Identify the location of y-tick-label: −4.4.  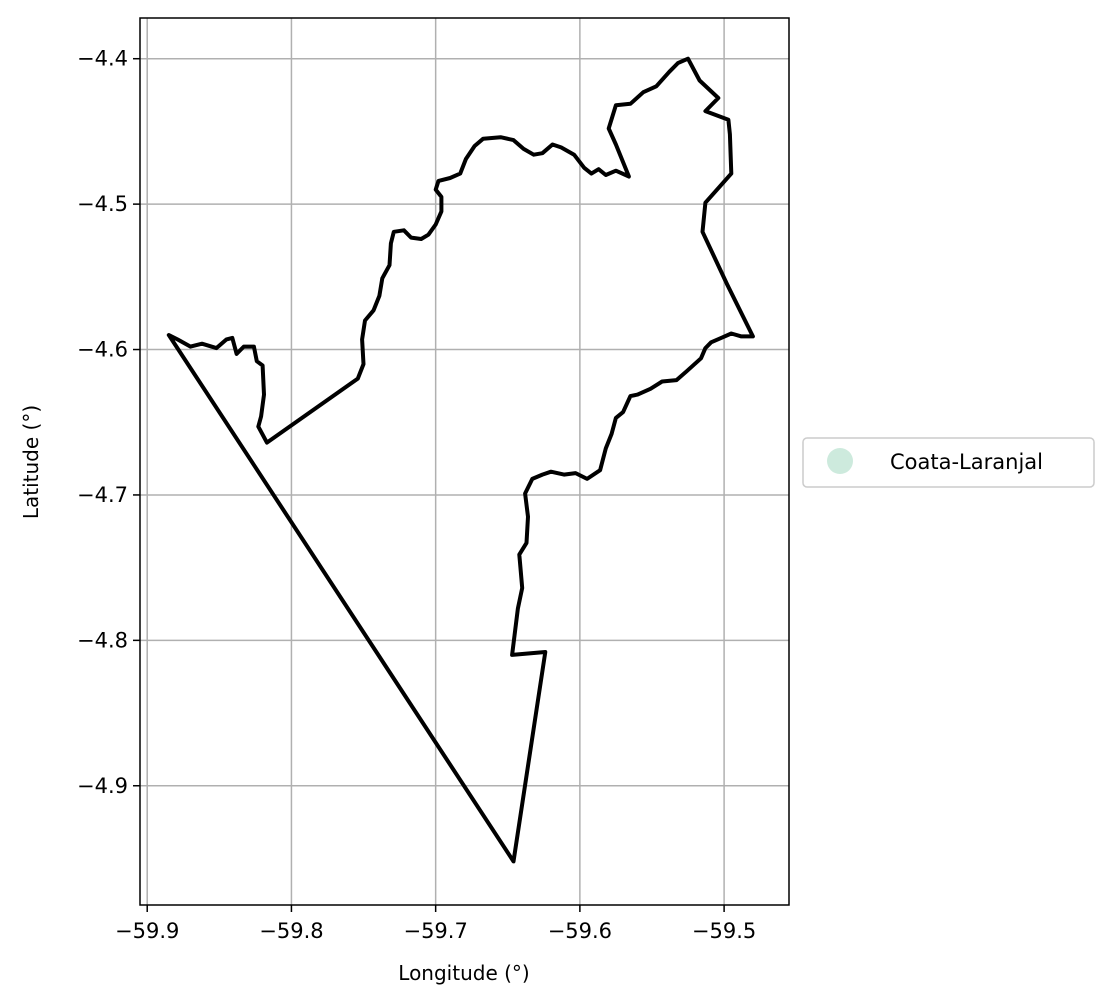
(102, 59).